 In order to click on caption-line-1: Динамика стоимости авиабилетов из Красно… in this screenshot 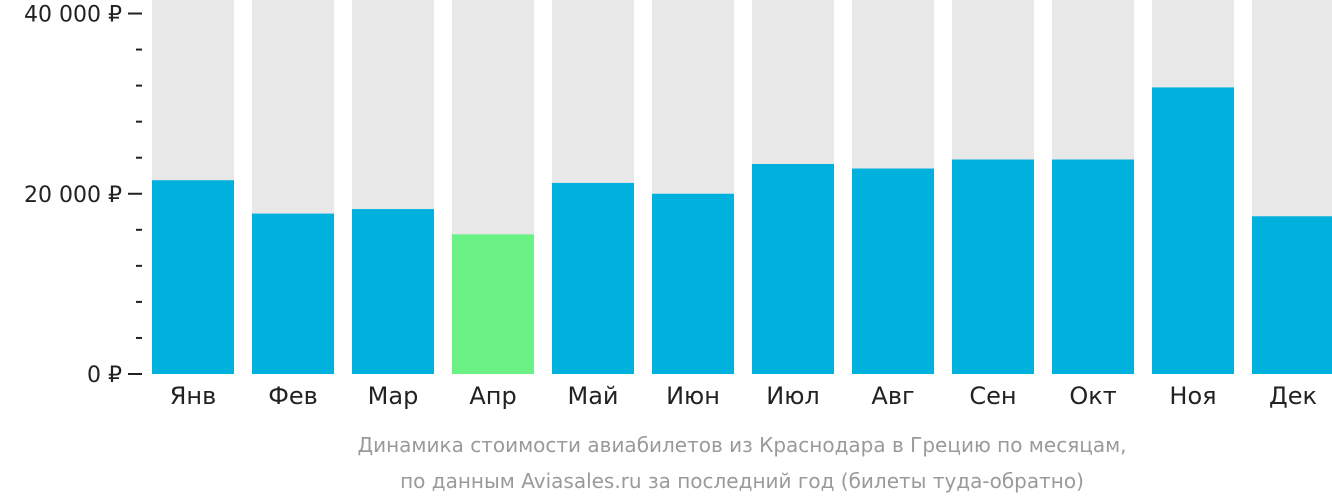, I will do `click(741, 445)`.